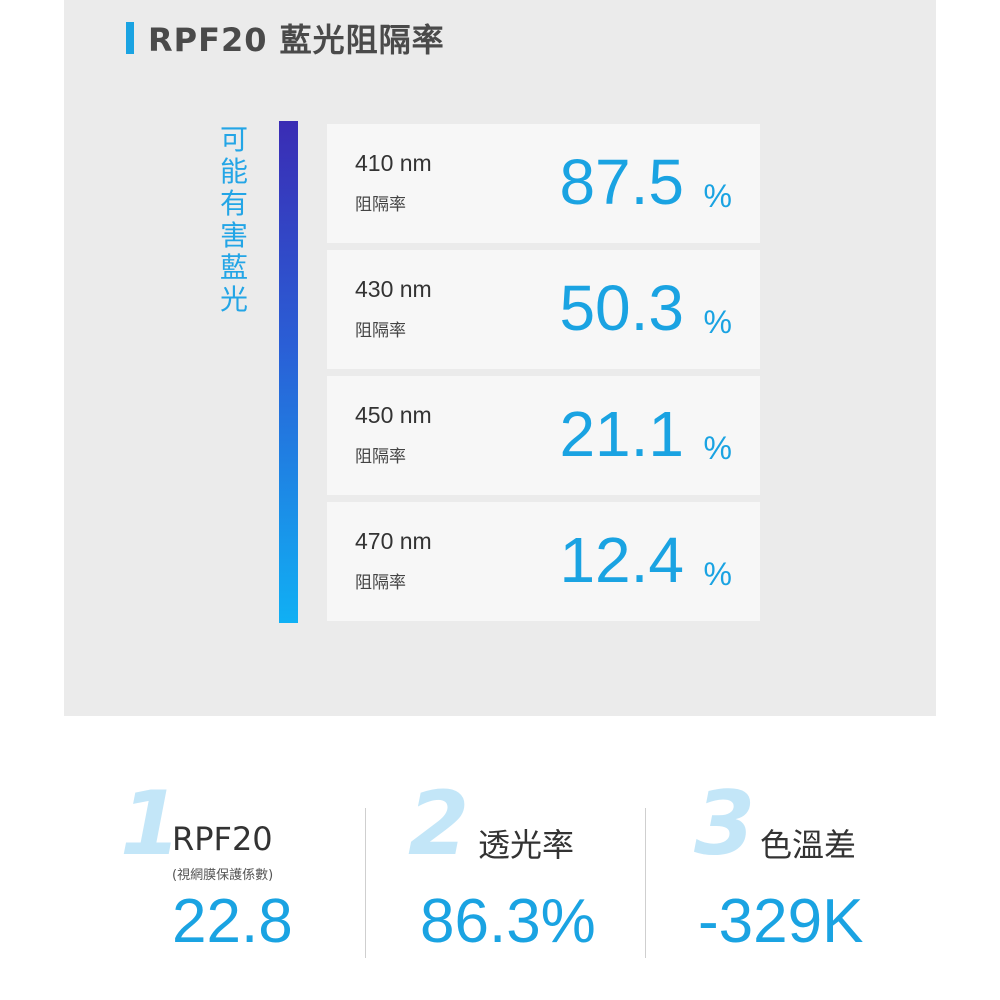 This screenshot has height=1000, width=1000. I want to click on block-rate-card-410: 410 nm 阻隔率 87.5 %, so click(543, 183).